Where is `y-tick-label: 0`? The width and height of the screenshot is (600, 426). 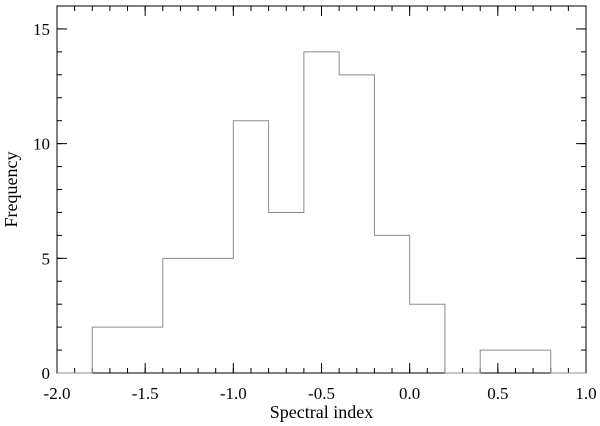 y-tick-label: 0 is located at coordinates (46, 373).